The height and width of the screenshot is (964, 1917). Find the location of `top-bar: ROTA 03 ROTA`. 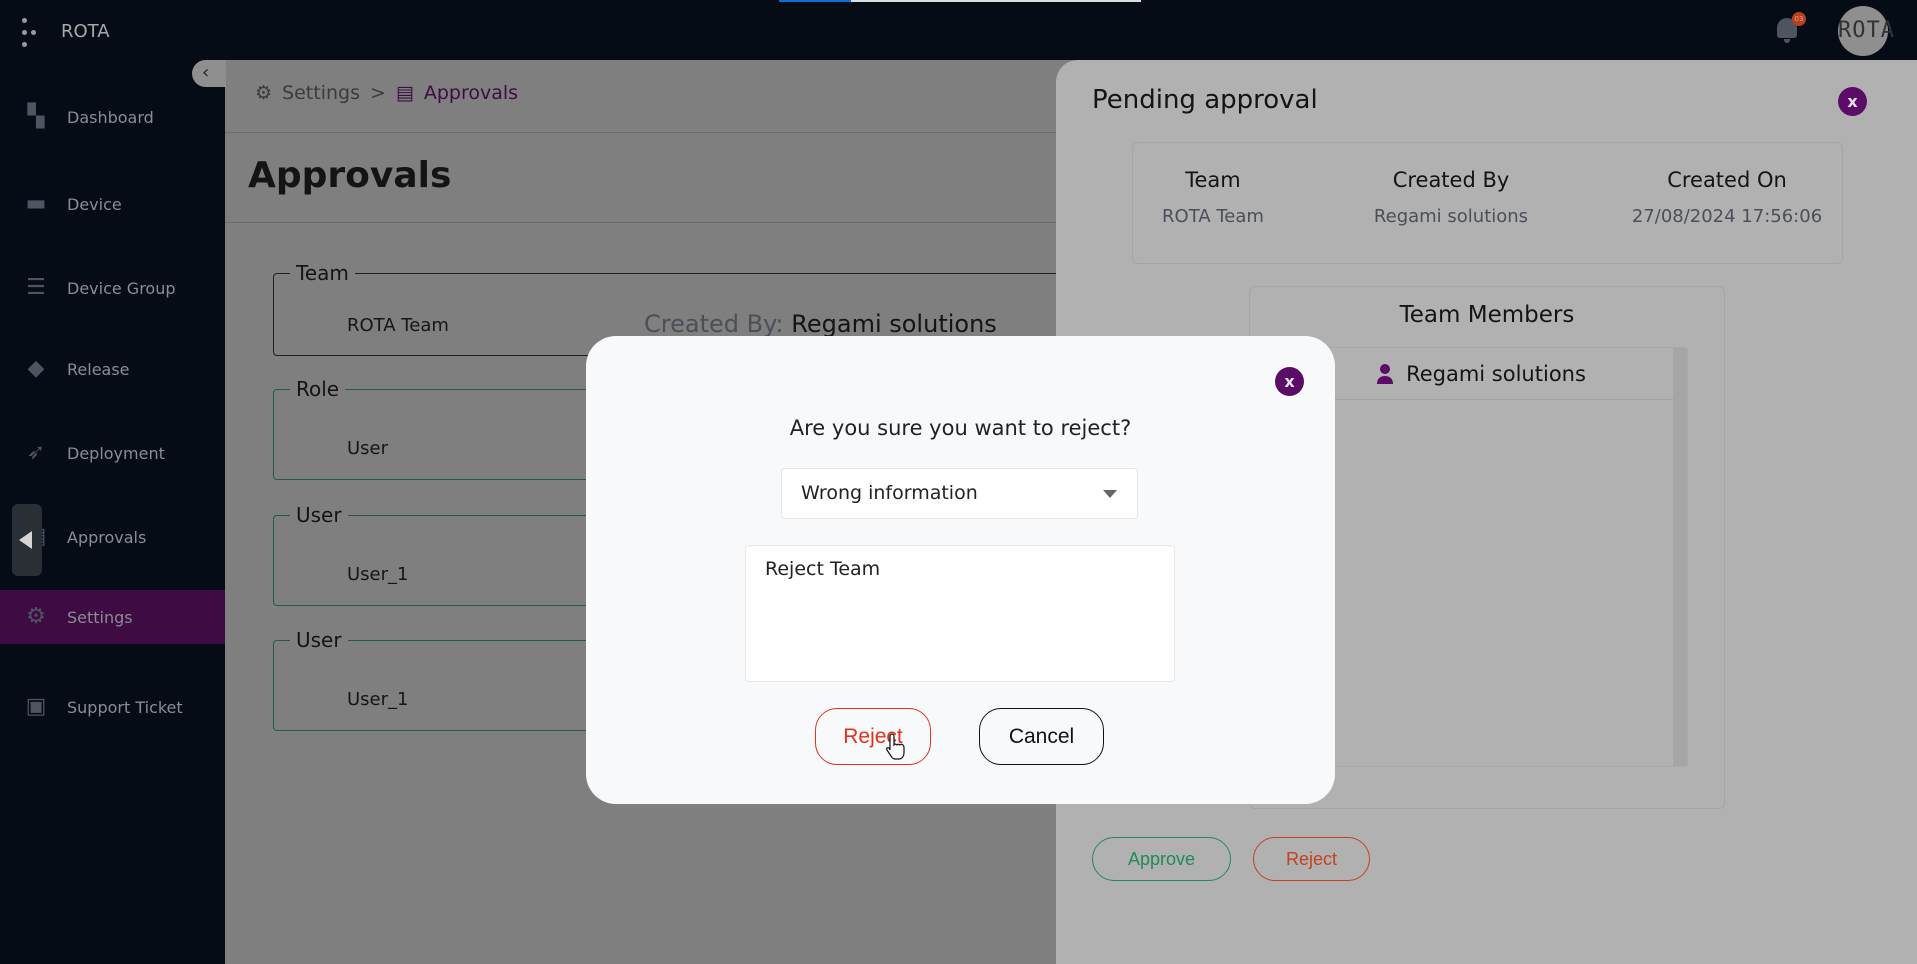

top-bar: ROTA 03 ROTA is located at coordinates (958, 30).